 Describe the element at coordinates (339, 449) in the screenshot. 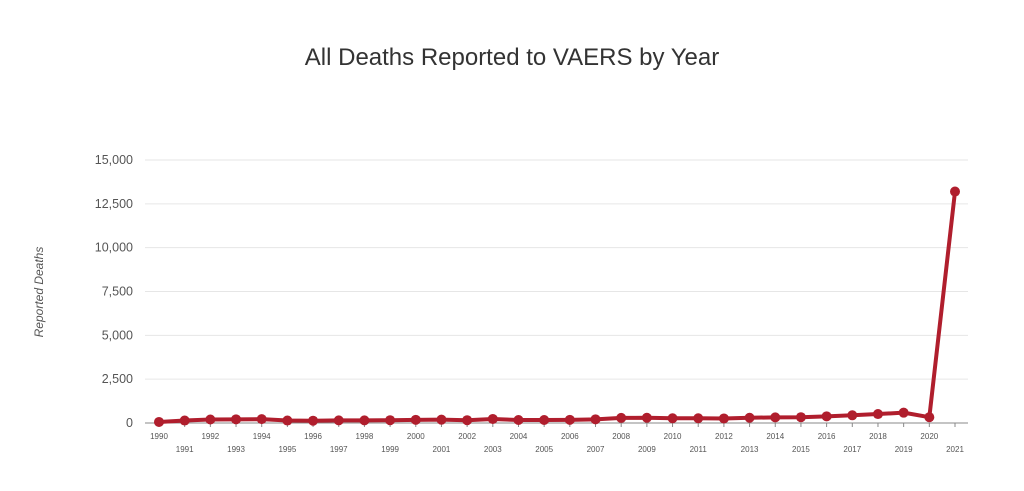

I see `x-tick-label: 1997` at that location.